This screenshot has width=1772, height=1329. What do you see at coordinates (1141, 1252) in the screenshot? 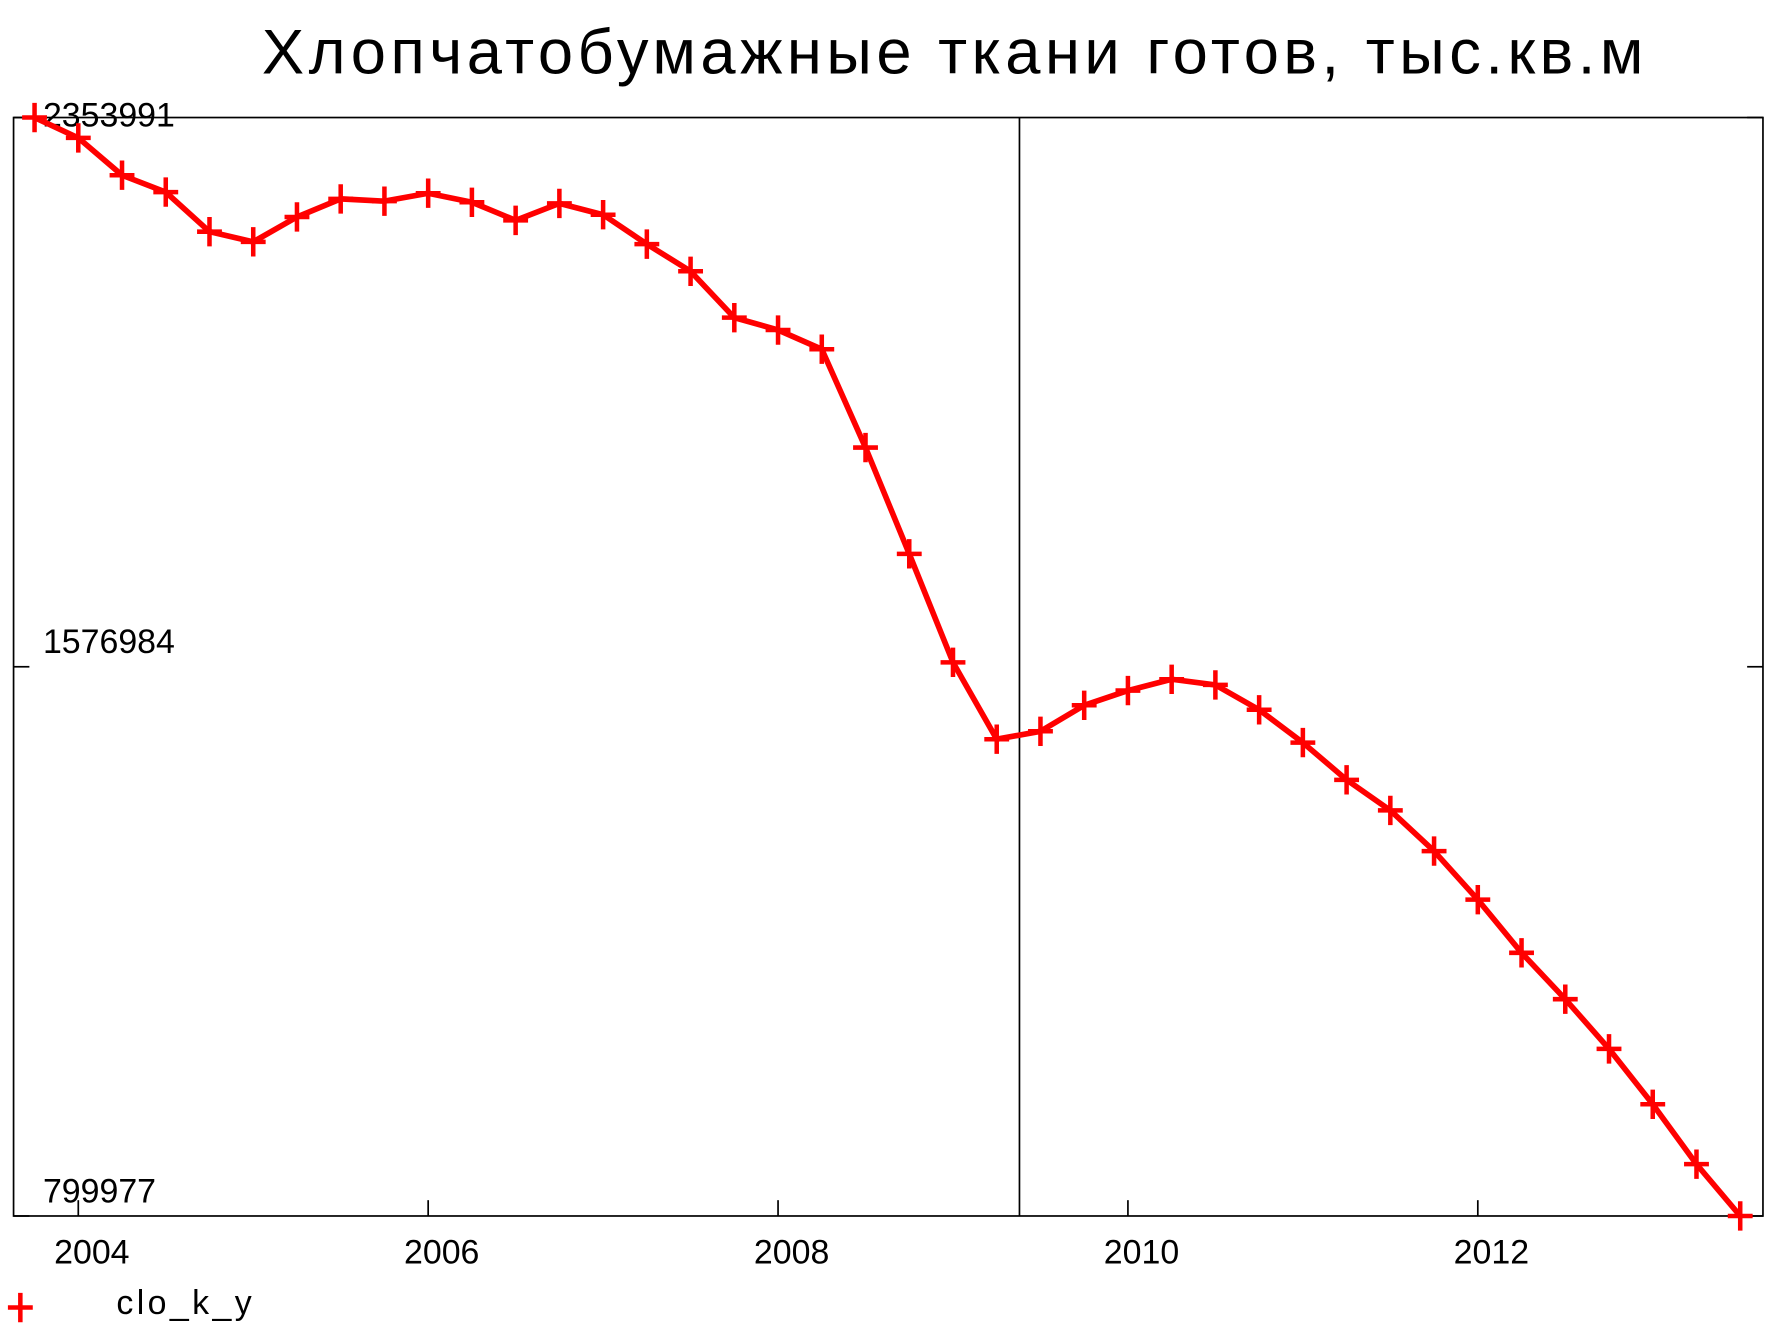
I see `x-tick-label: 2010` at bounding box center [1141, 1252].